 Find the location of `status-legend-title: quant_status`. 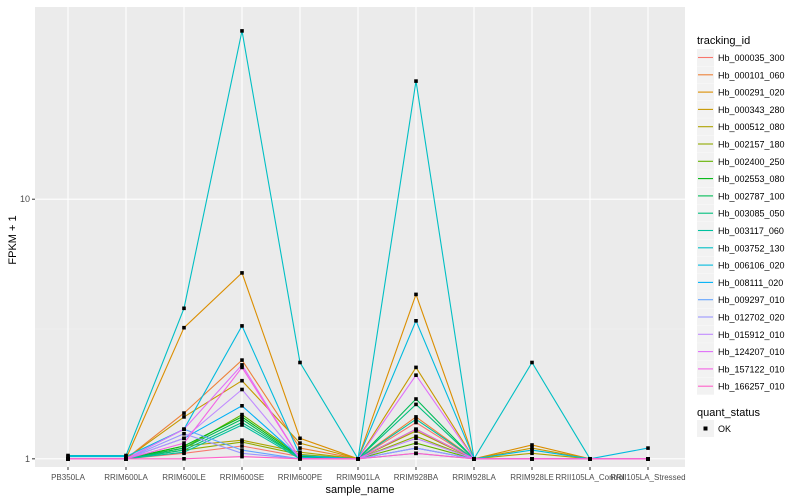

status-legend-title: quant_status is located at coordinates (728, 413).